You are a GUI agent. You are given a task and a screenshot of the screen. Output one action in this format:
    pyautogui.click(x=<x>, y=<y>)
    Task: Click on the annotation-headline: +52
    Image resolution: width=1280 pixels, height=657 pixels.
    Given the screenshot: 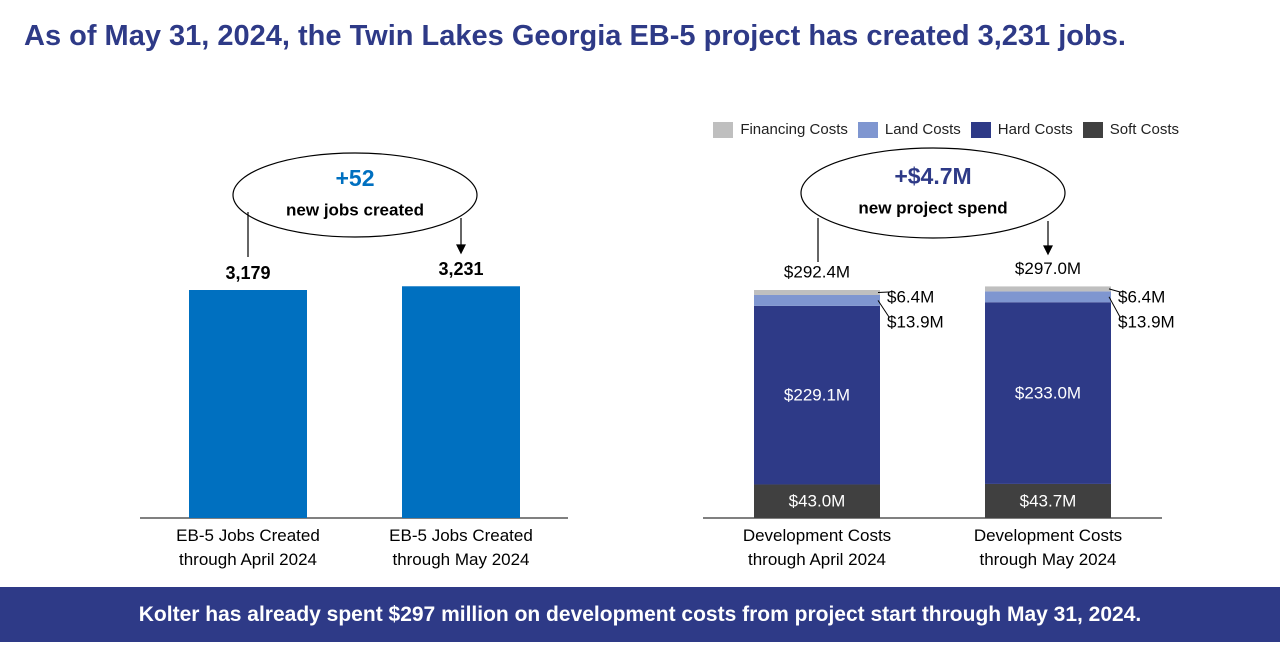 What is the action you would take?
    pyautogui.click(x=354, y=178)
    